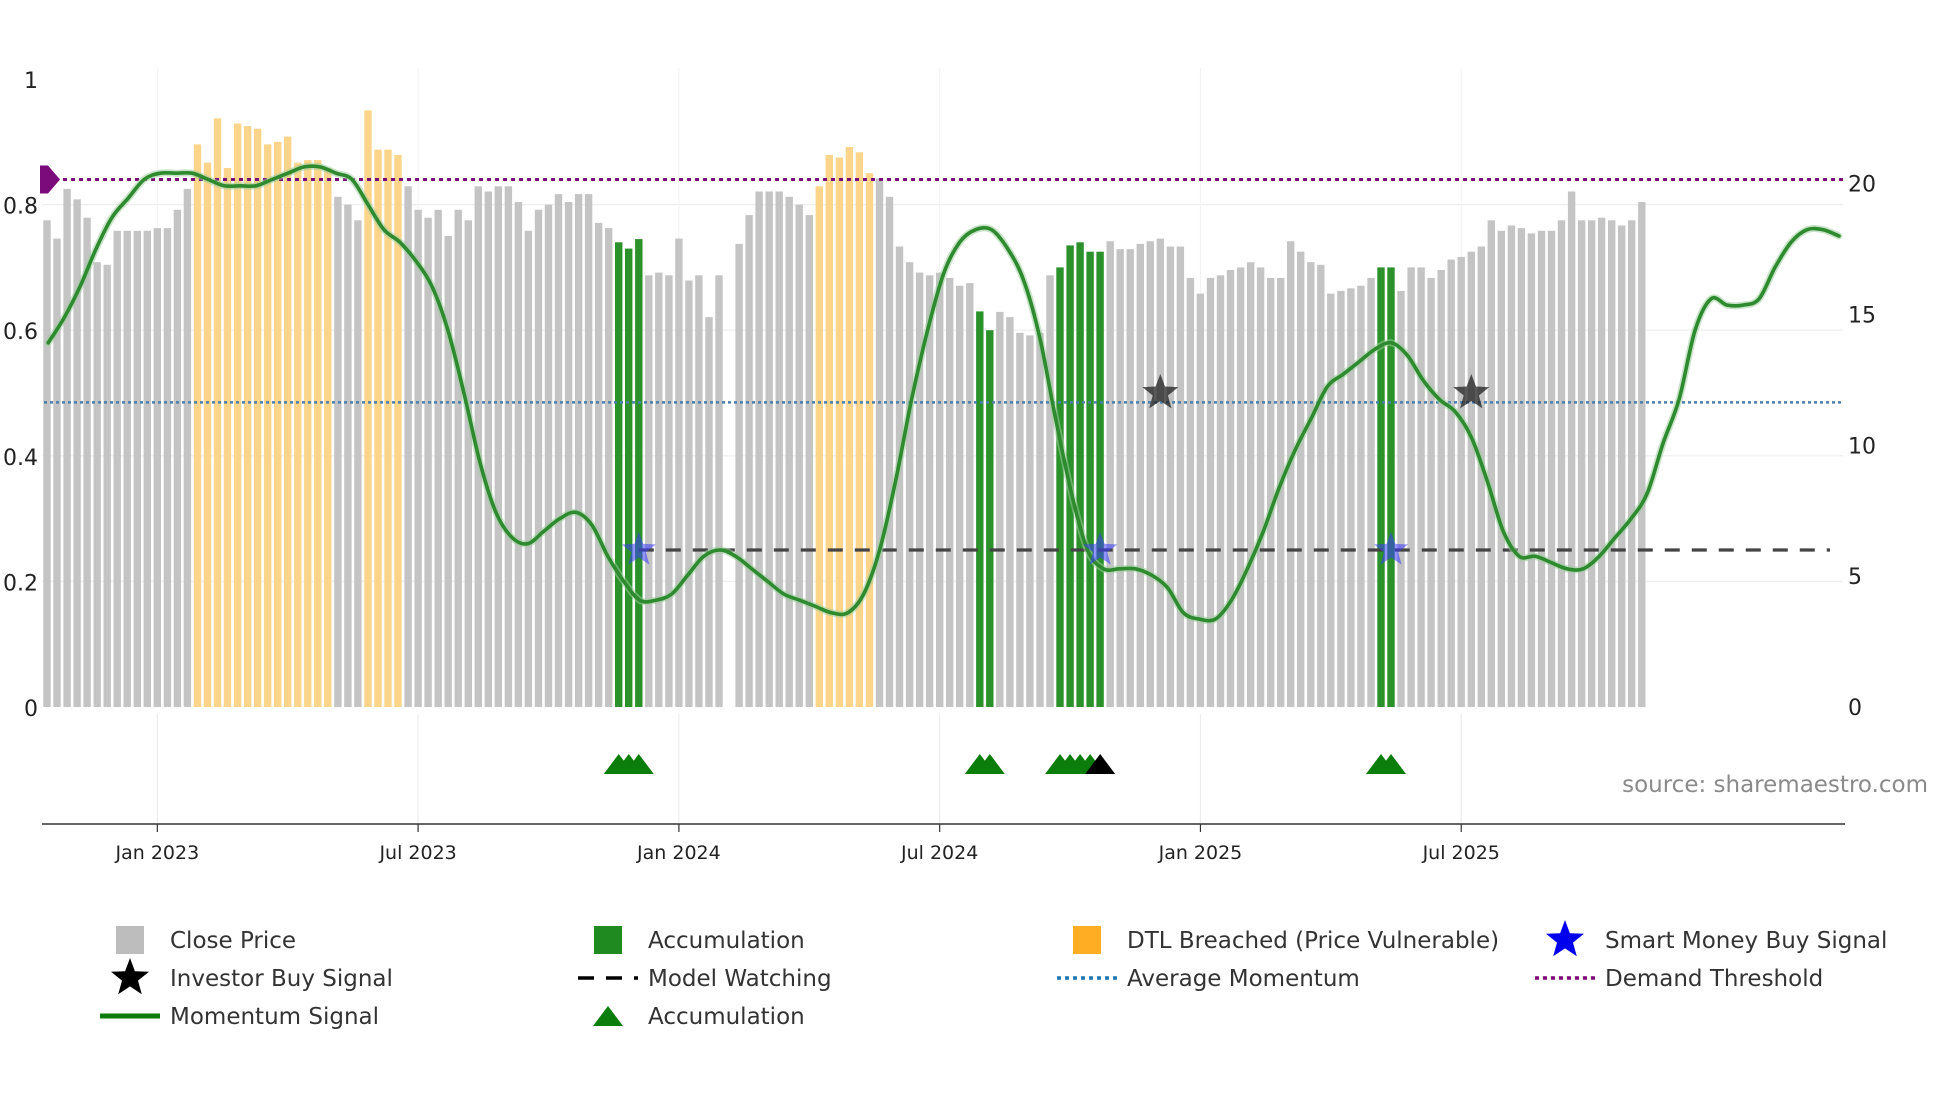 The width and height of the screenshot is (1960, 1102). I want to click on x-tick-label: Jul 2024, so click(939, 853).